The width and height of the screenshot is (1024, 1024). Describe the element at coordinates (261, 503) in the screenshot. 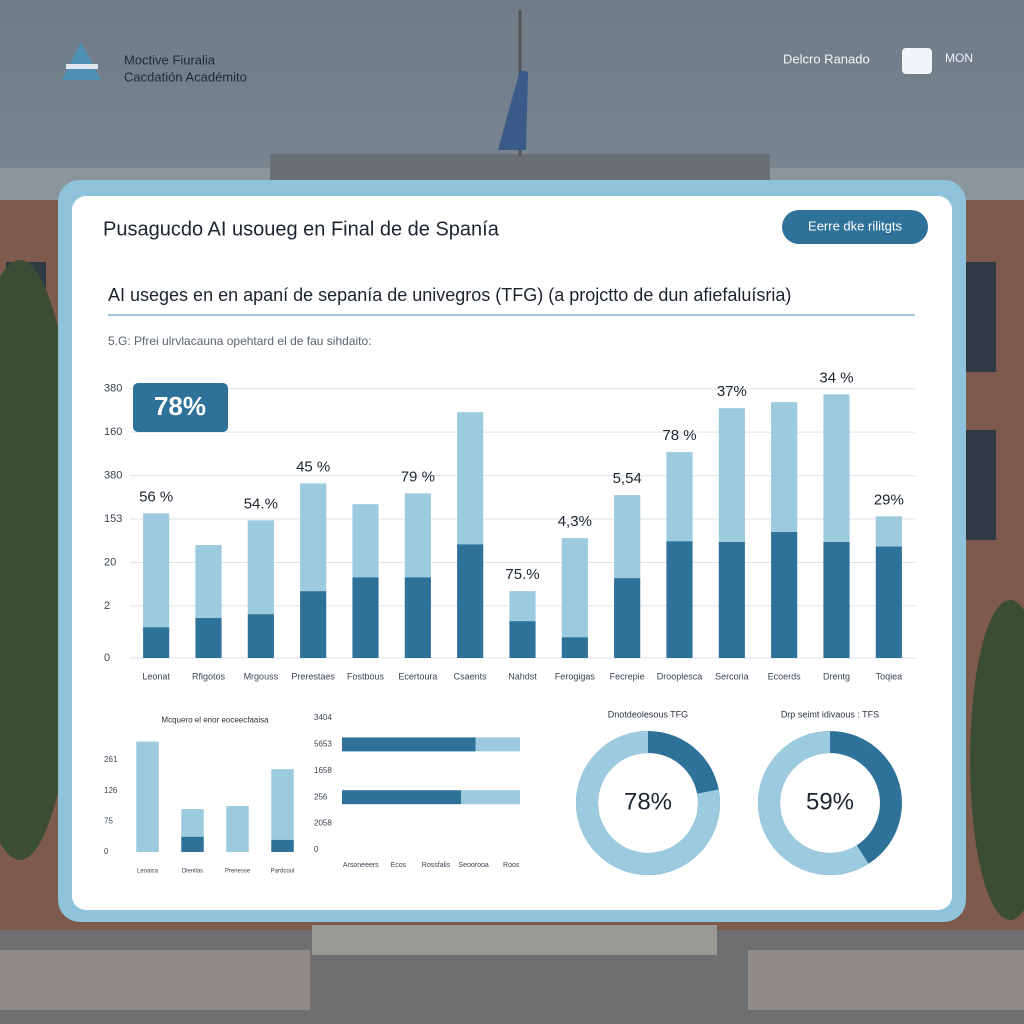

I see `bar-annotation: 54.%` at that location.